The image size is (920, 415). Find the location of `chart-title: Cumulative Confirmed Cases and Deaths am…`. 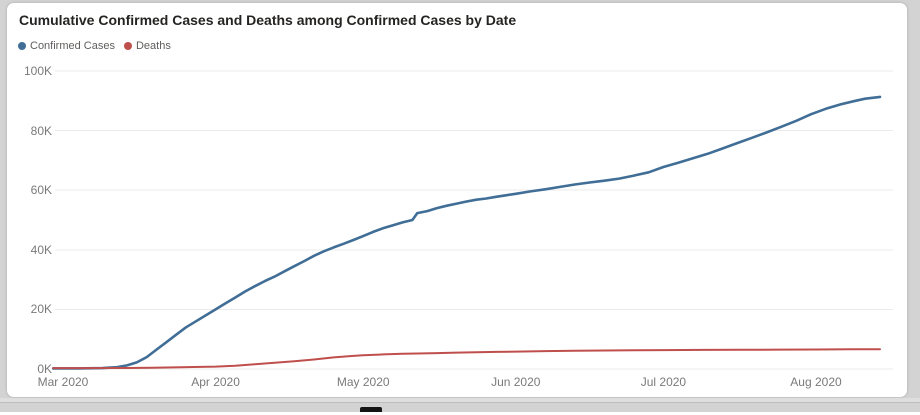

chart-title: Cumulative Confirmed Cases and Deaths am… is located at coordinates (268, 20).